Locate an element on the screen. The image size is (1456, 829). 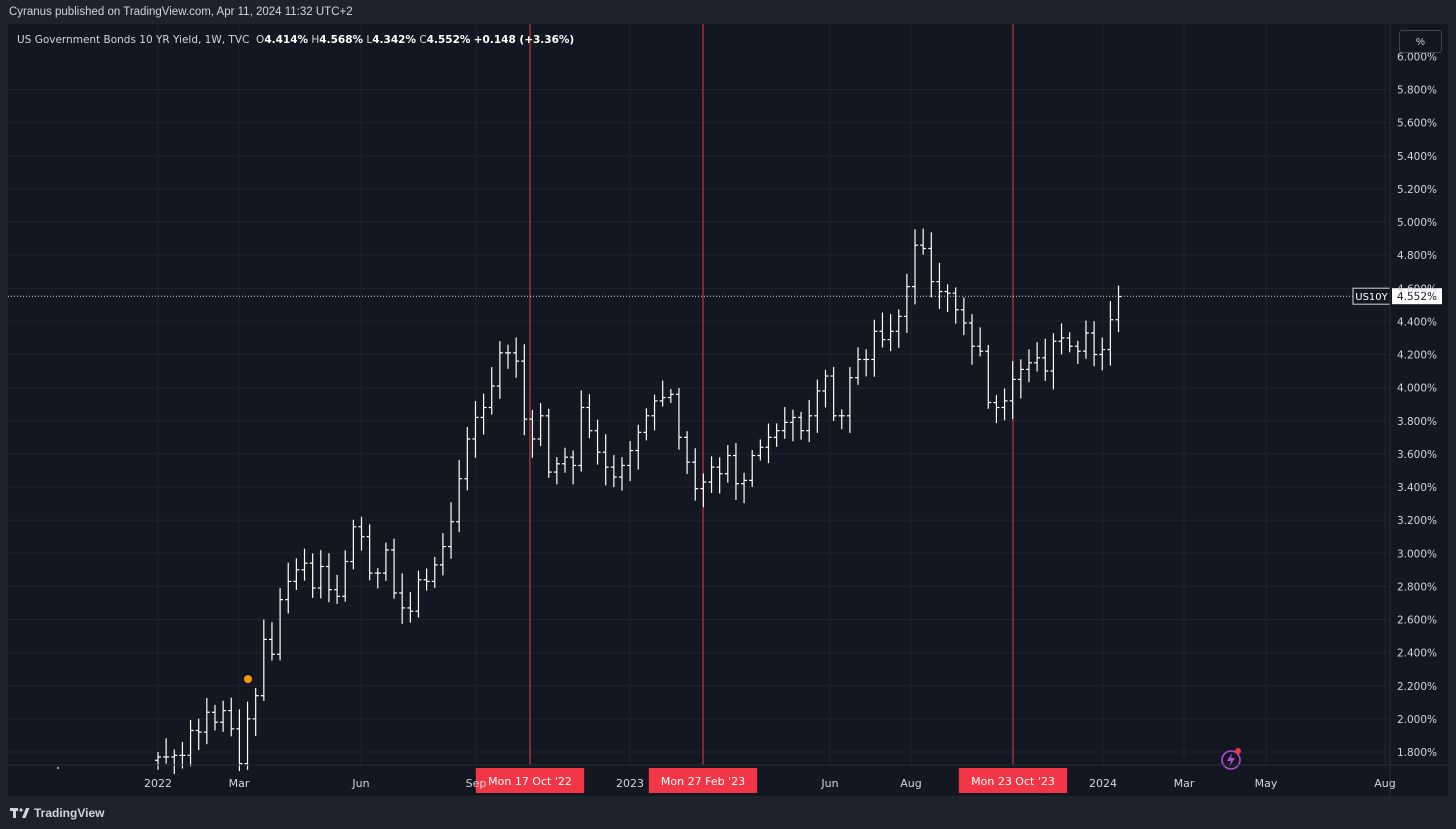
footer-bar is located at coordinates (728, 812).